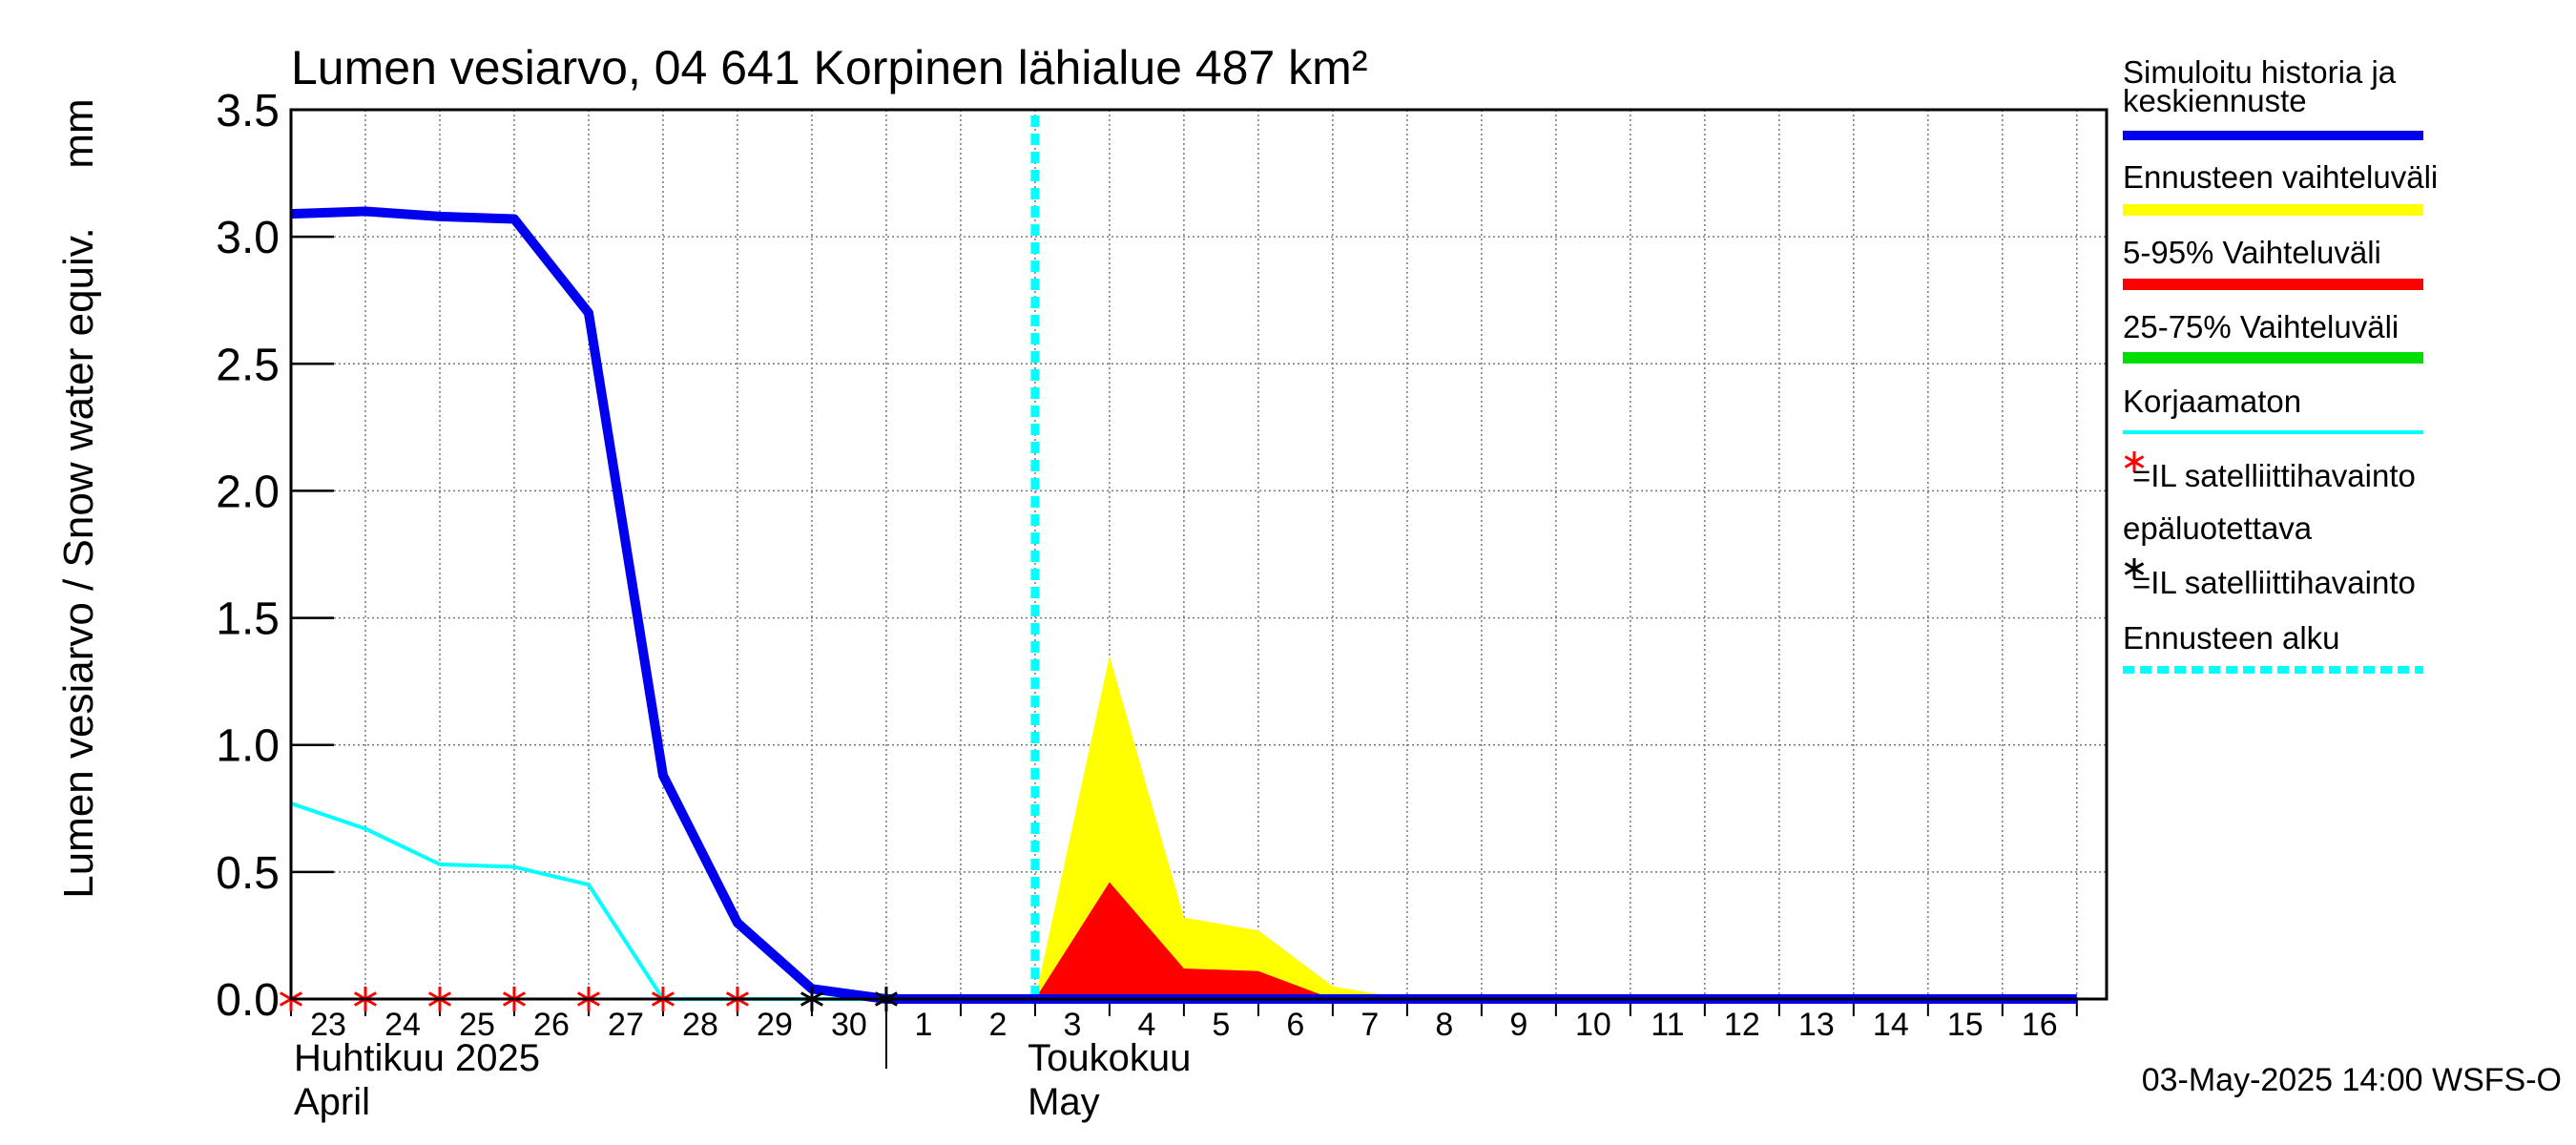 The width and height of the screenshot is (2576, 1145). I want to click on month-label-line2: April, so click(332, 1102).